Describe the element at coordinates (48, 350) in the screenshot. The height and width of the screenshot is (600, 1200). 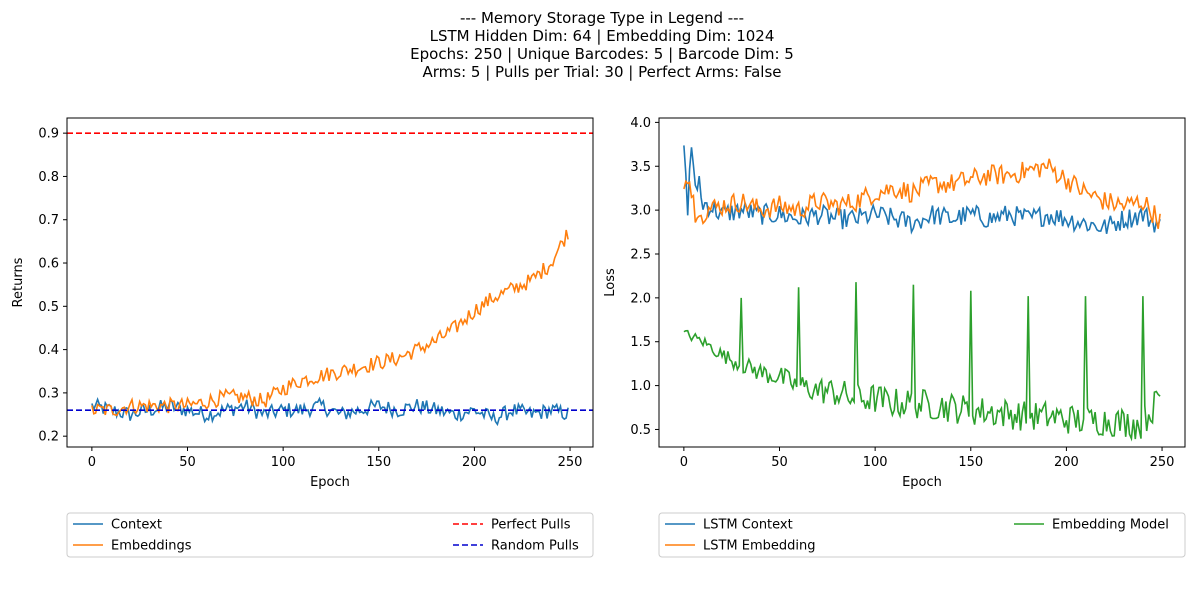
I see `y-tick-label: 0.4` at that location.